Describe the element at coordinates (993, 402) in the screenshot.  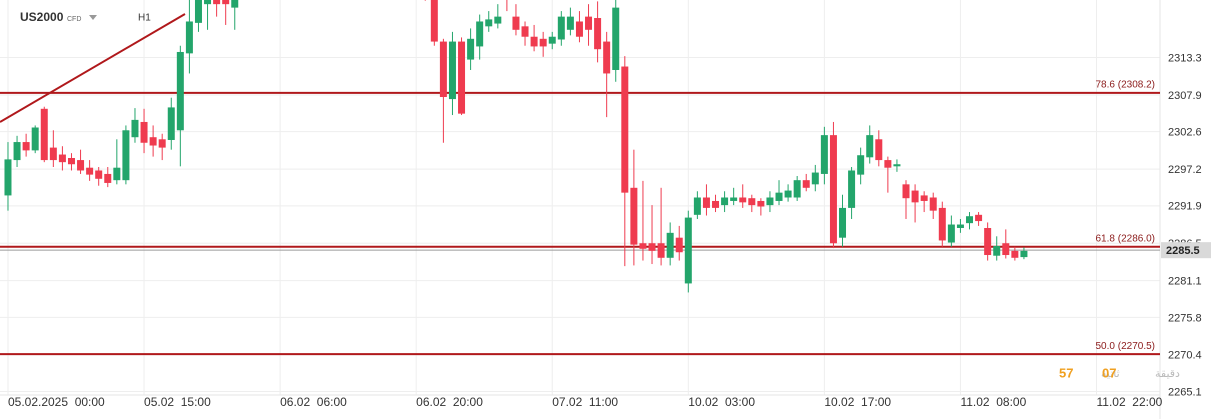
I see `x-tick-label: 11.02 08:00` at that location.